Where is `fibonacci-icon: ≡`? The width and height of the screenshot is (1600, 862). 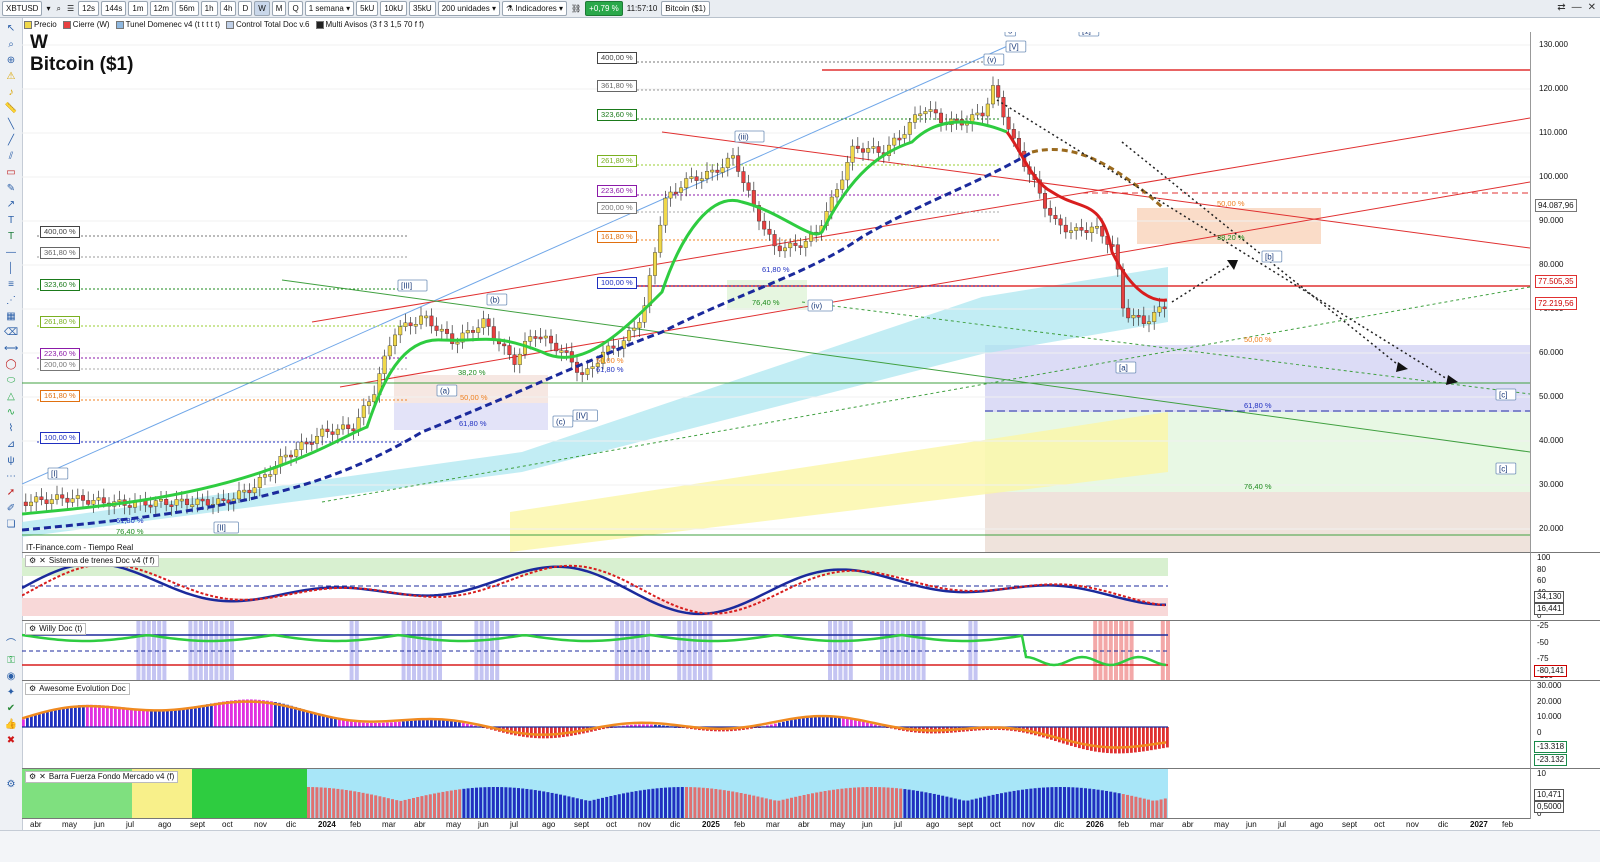 fibonacci-icon: ≡ is located at coordinates (11, 284).